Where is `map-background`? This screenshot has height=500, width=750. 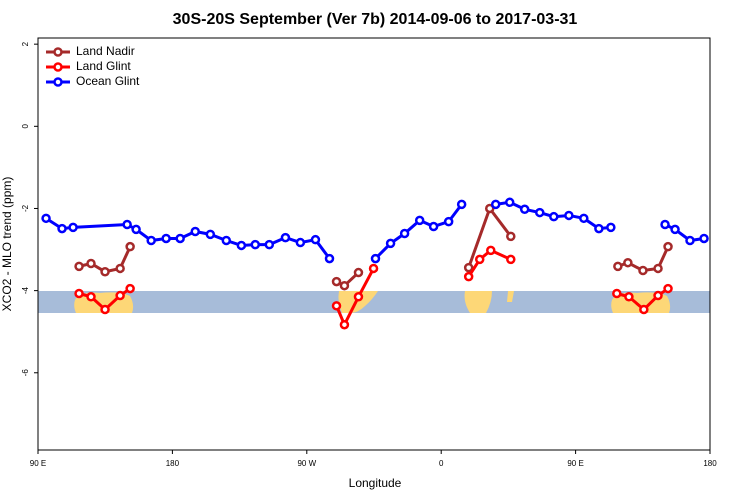
map-background is located at coordinates (374, 302).